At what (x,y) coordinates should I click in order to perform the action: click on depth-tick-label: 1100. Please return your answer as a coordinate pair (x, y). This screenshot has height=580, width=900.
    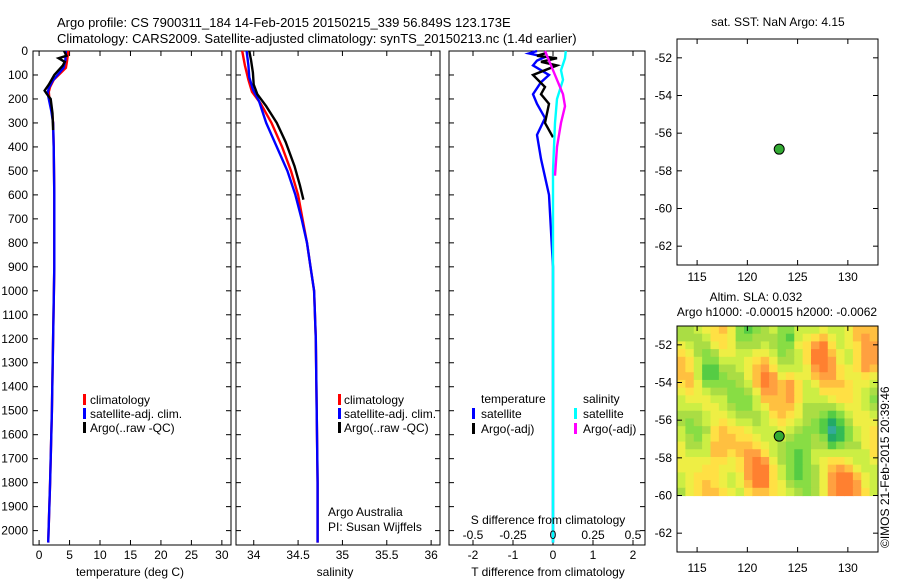
    Looking at the image, I should click on (15, 315).